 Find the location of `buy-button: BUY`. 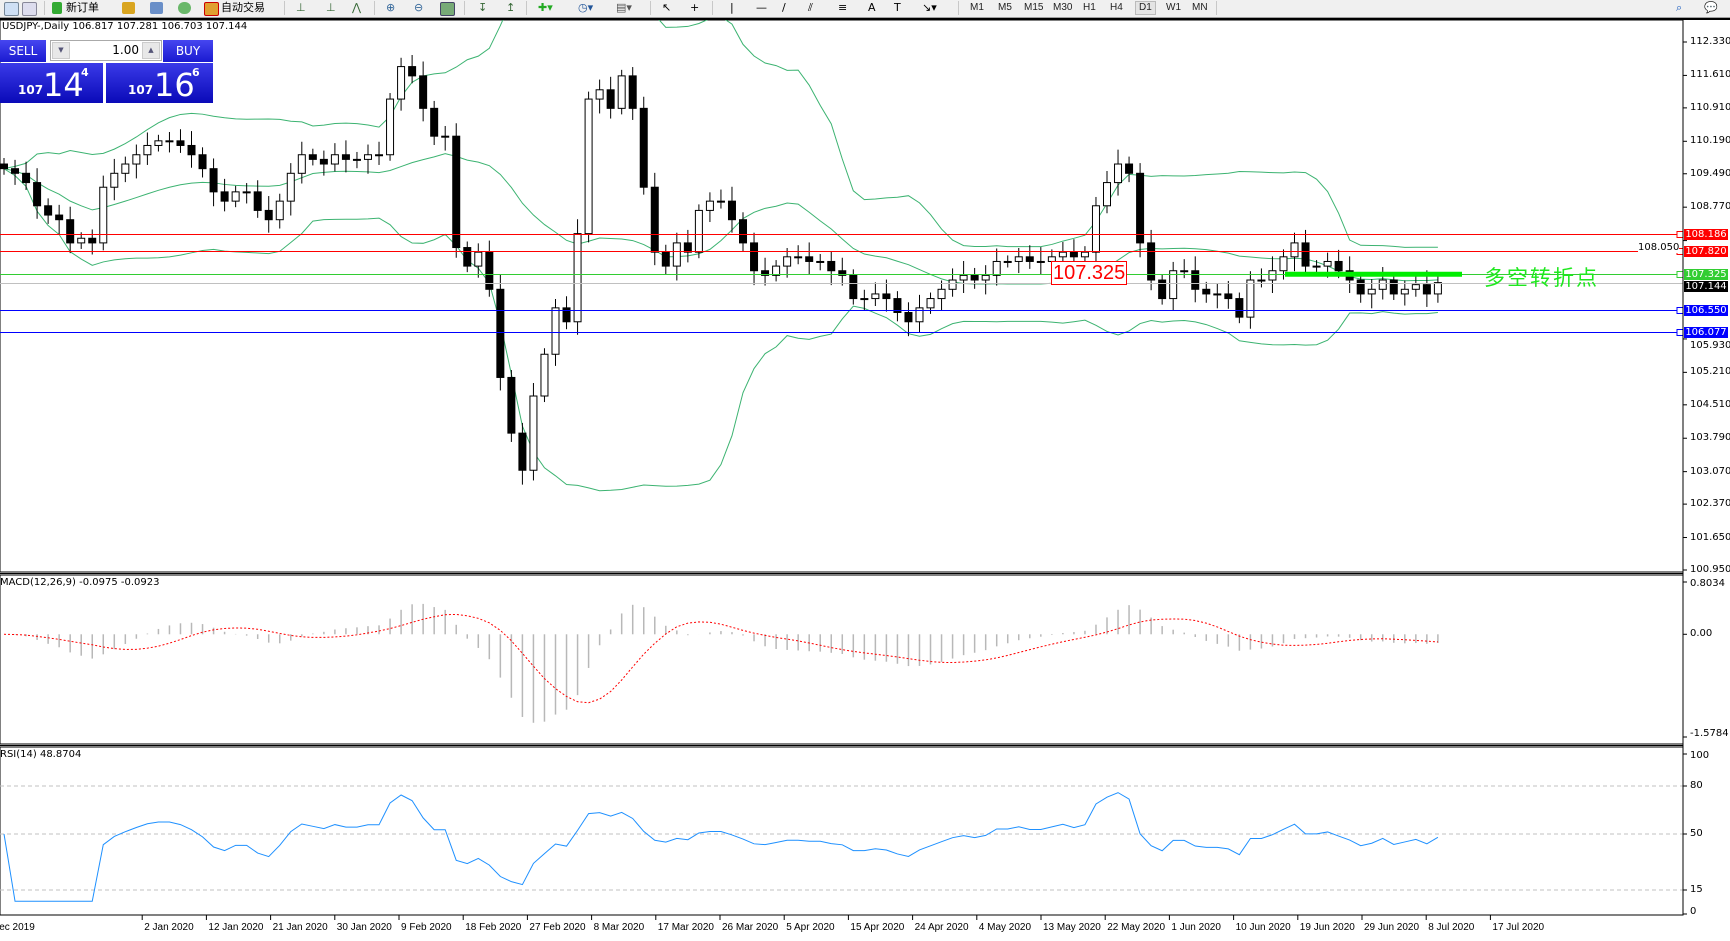

buy-button: BUY is located at coordinates (188, 51).